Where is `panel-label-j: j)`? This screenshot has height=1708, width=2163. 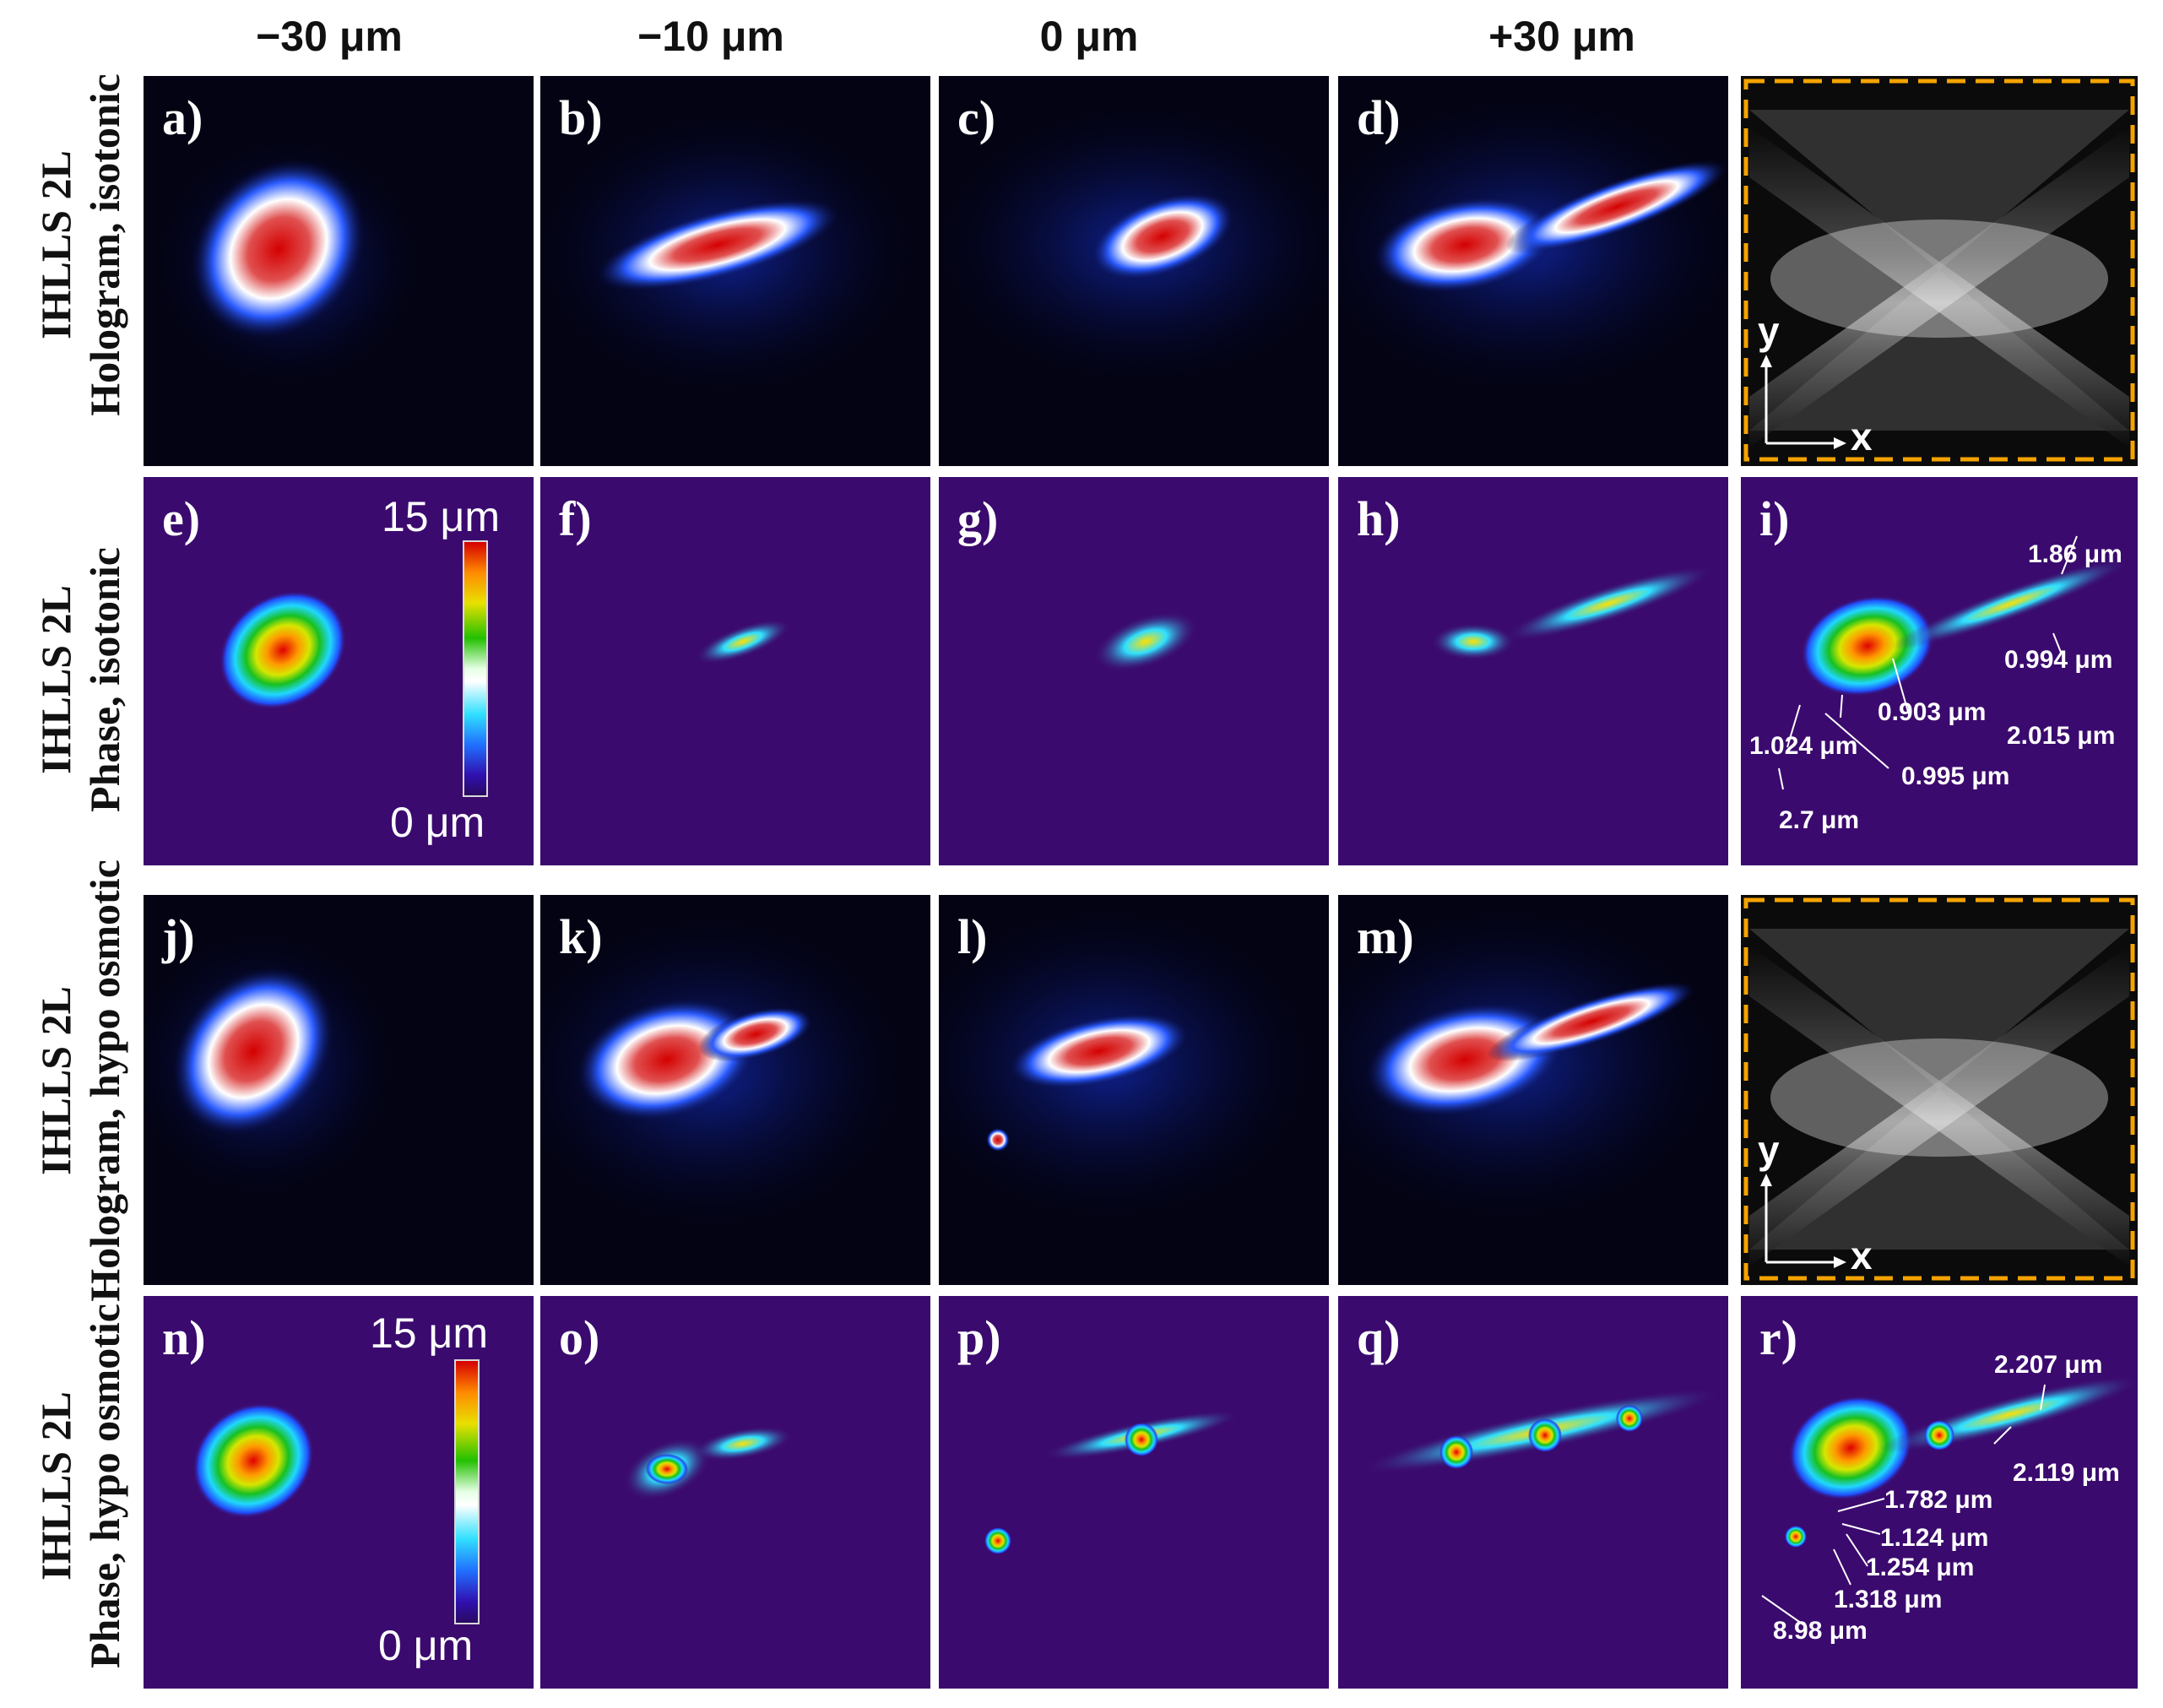 panel-label-j: j) is located at coordinates (178, 936).